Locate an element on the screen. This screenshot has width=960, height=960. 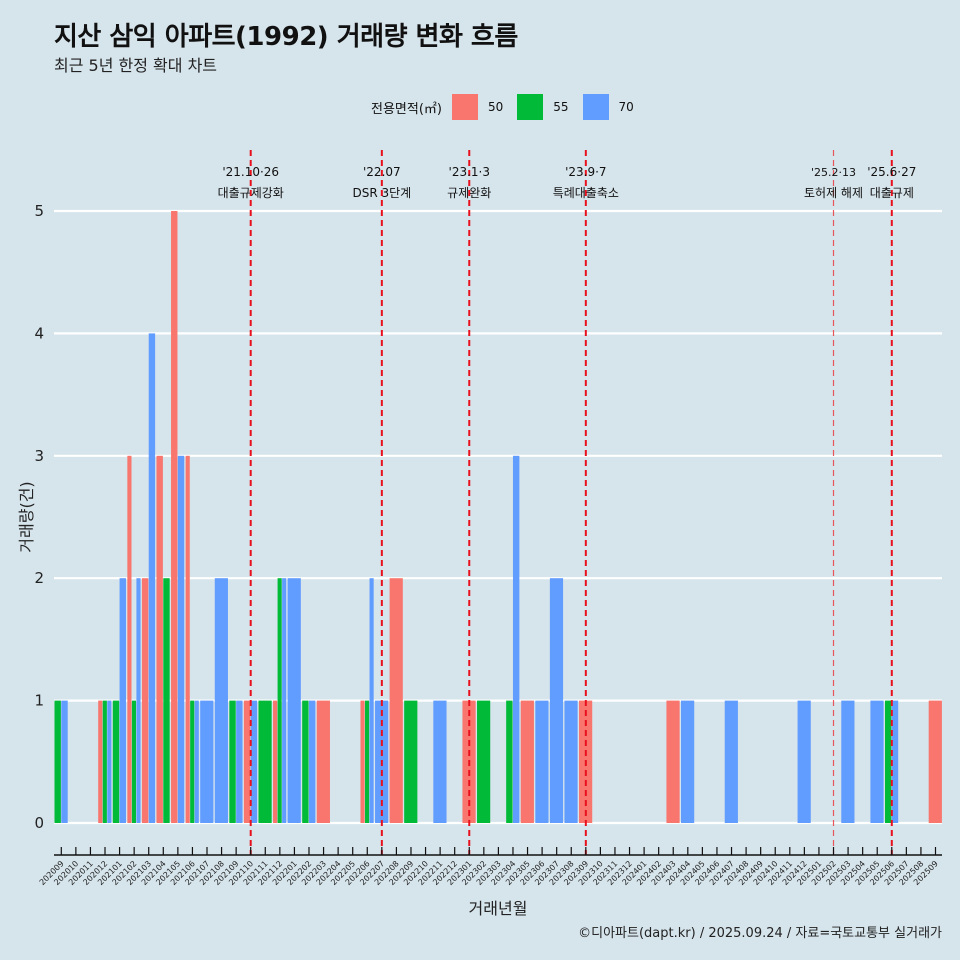
legend-title: 전용면적(㎡) is located at coordinates (406, 109).